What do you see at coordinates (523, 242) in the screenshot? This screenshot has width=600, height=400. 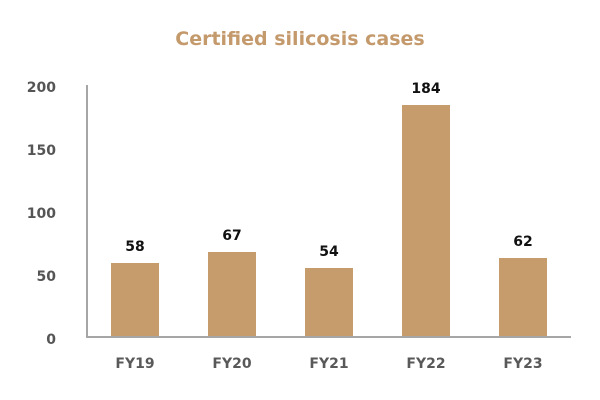 I see `data-label: 62` at bounding box center [523, 242].